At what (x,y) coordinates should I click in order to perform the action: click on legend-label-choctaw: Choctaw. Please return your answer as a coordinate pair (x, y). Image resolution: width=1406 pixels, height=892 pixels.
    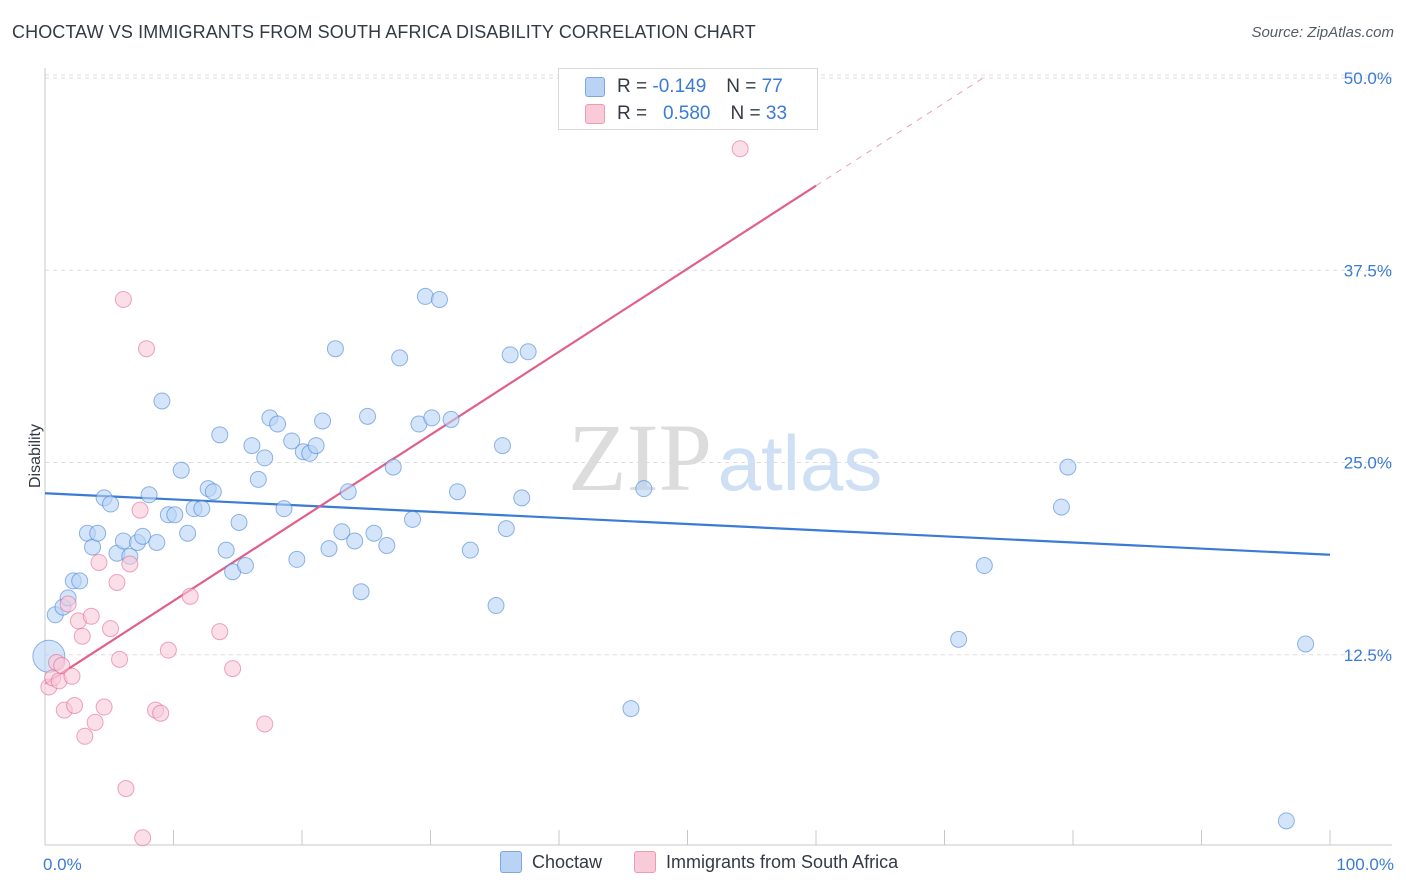
    Looking at the image, I should click on (567, 861).